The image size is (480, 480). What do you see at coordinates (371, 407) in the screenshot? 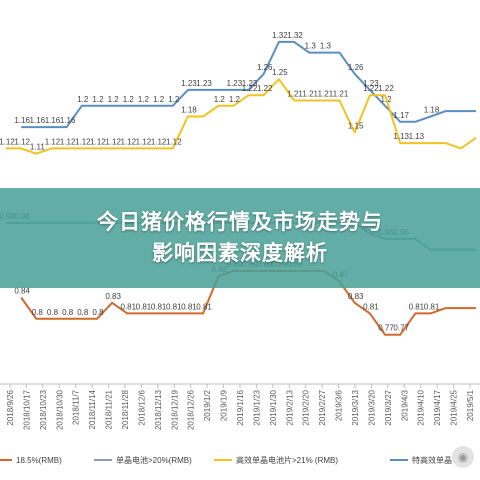
I see `x-tick-label: 2019/3/20` at bounding box center [371, 407].